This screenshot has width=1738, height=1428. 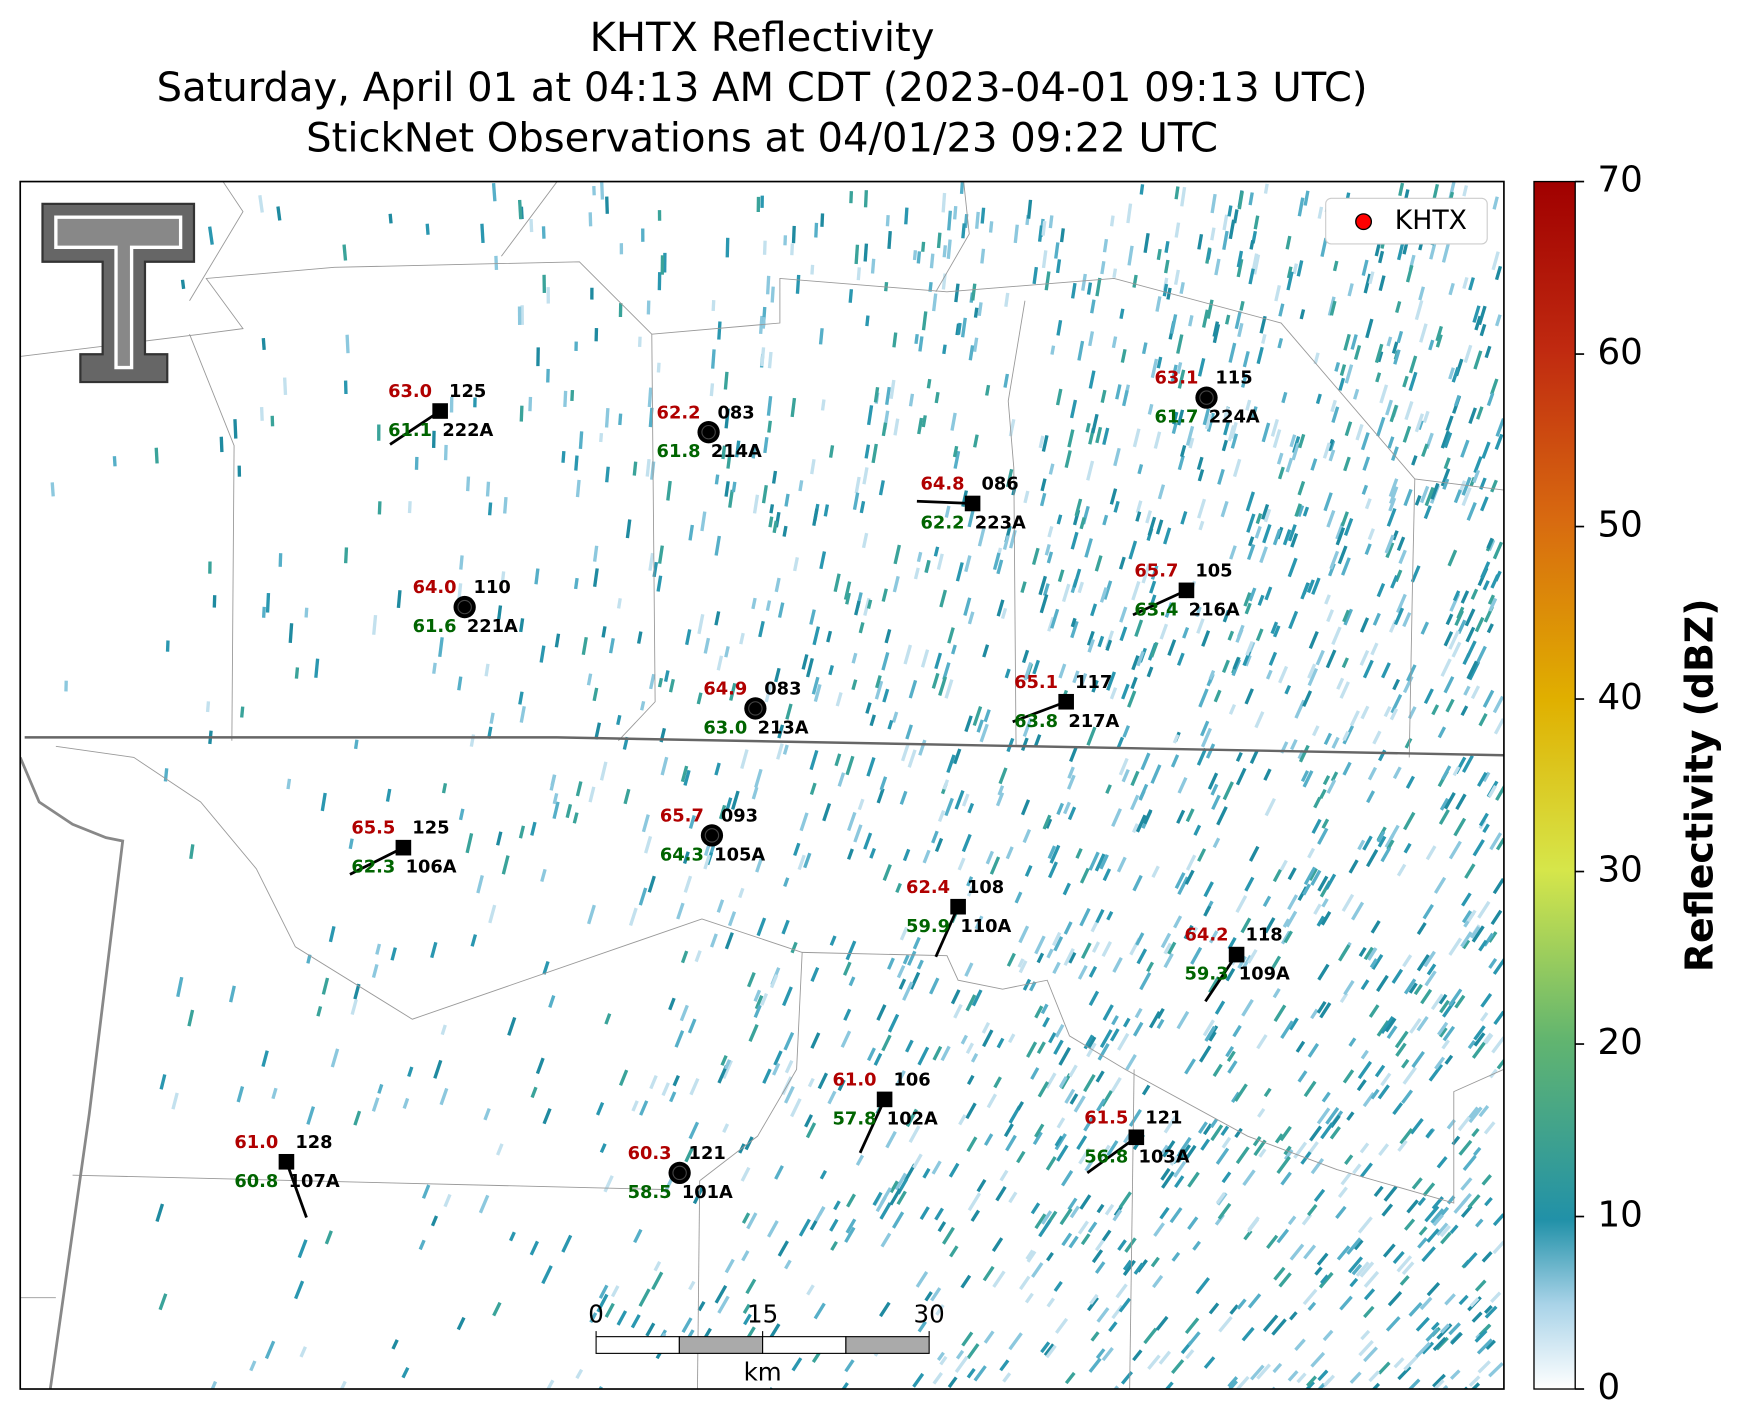 I want to click on station-id: 217A, so click(x=1093, y=721).